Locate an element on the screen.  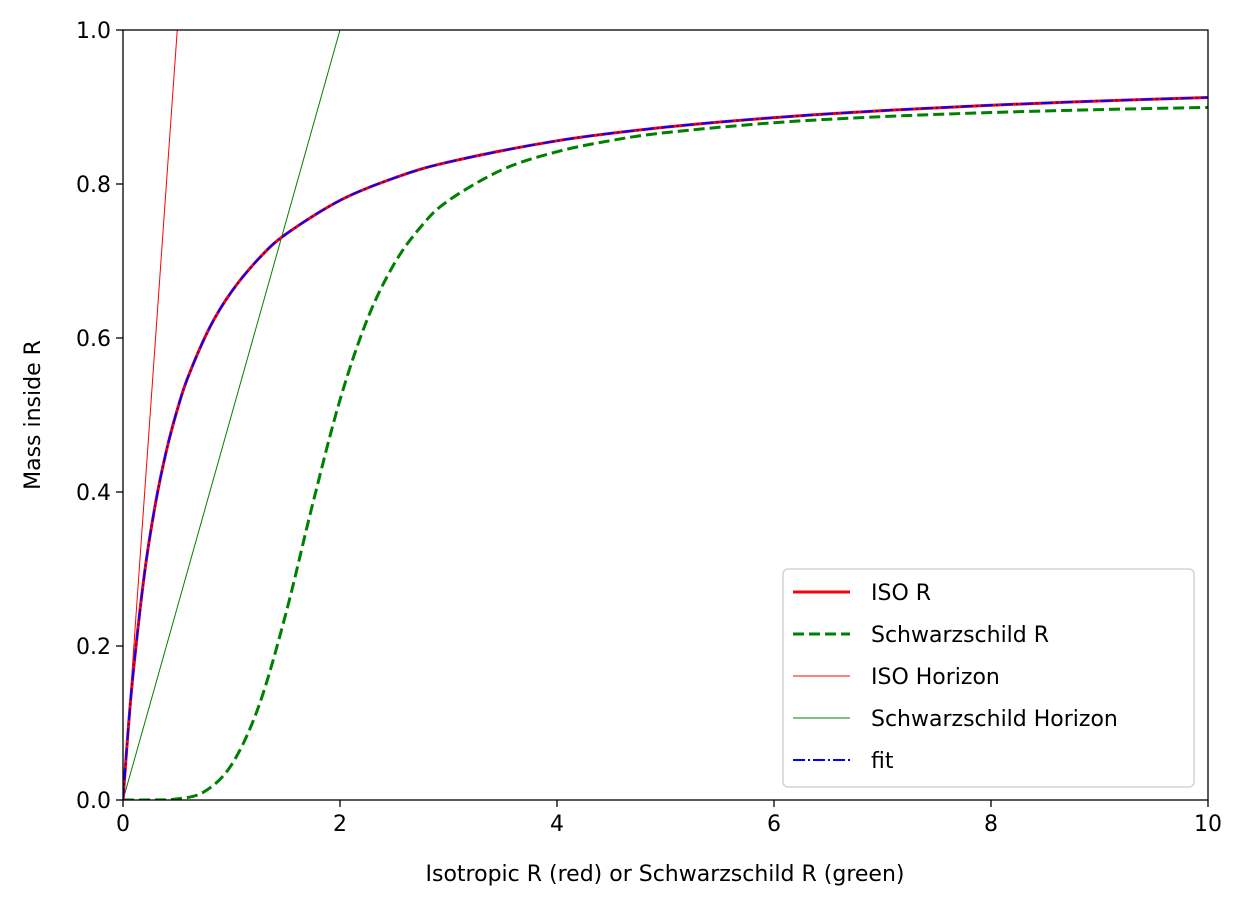
y-axis-label: Mass inside R is located at coordinates (33, 415).